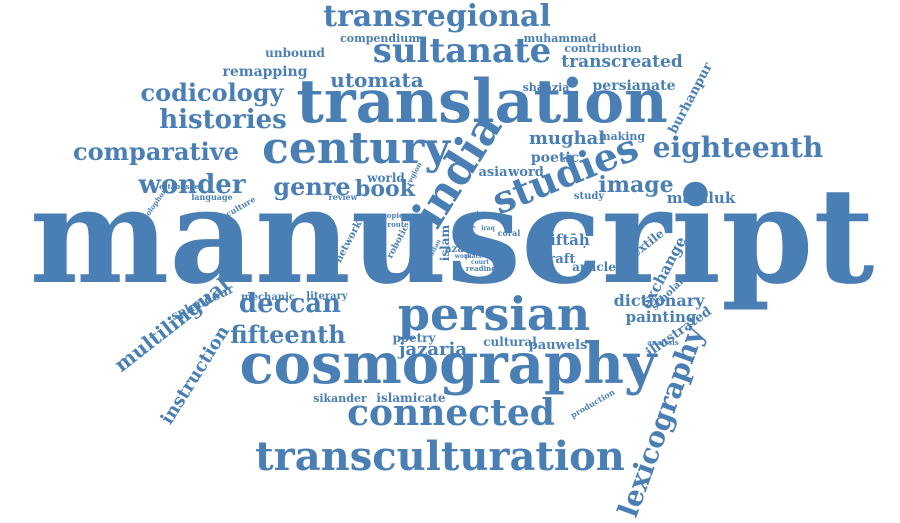 The width and height of the screenshot is (900, 523). Describe the element at coordinates (555, 158) in the screenshot. I see `word-poetic: poetic` at that location.